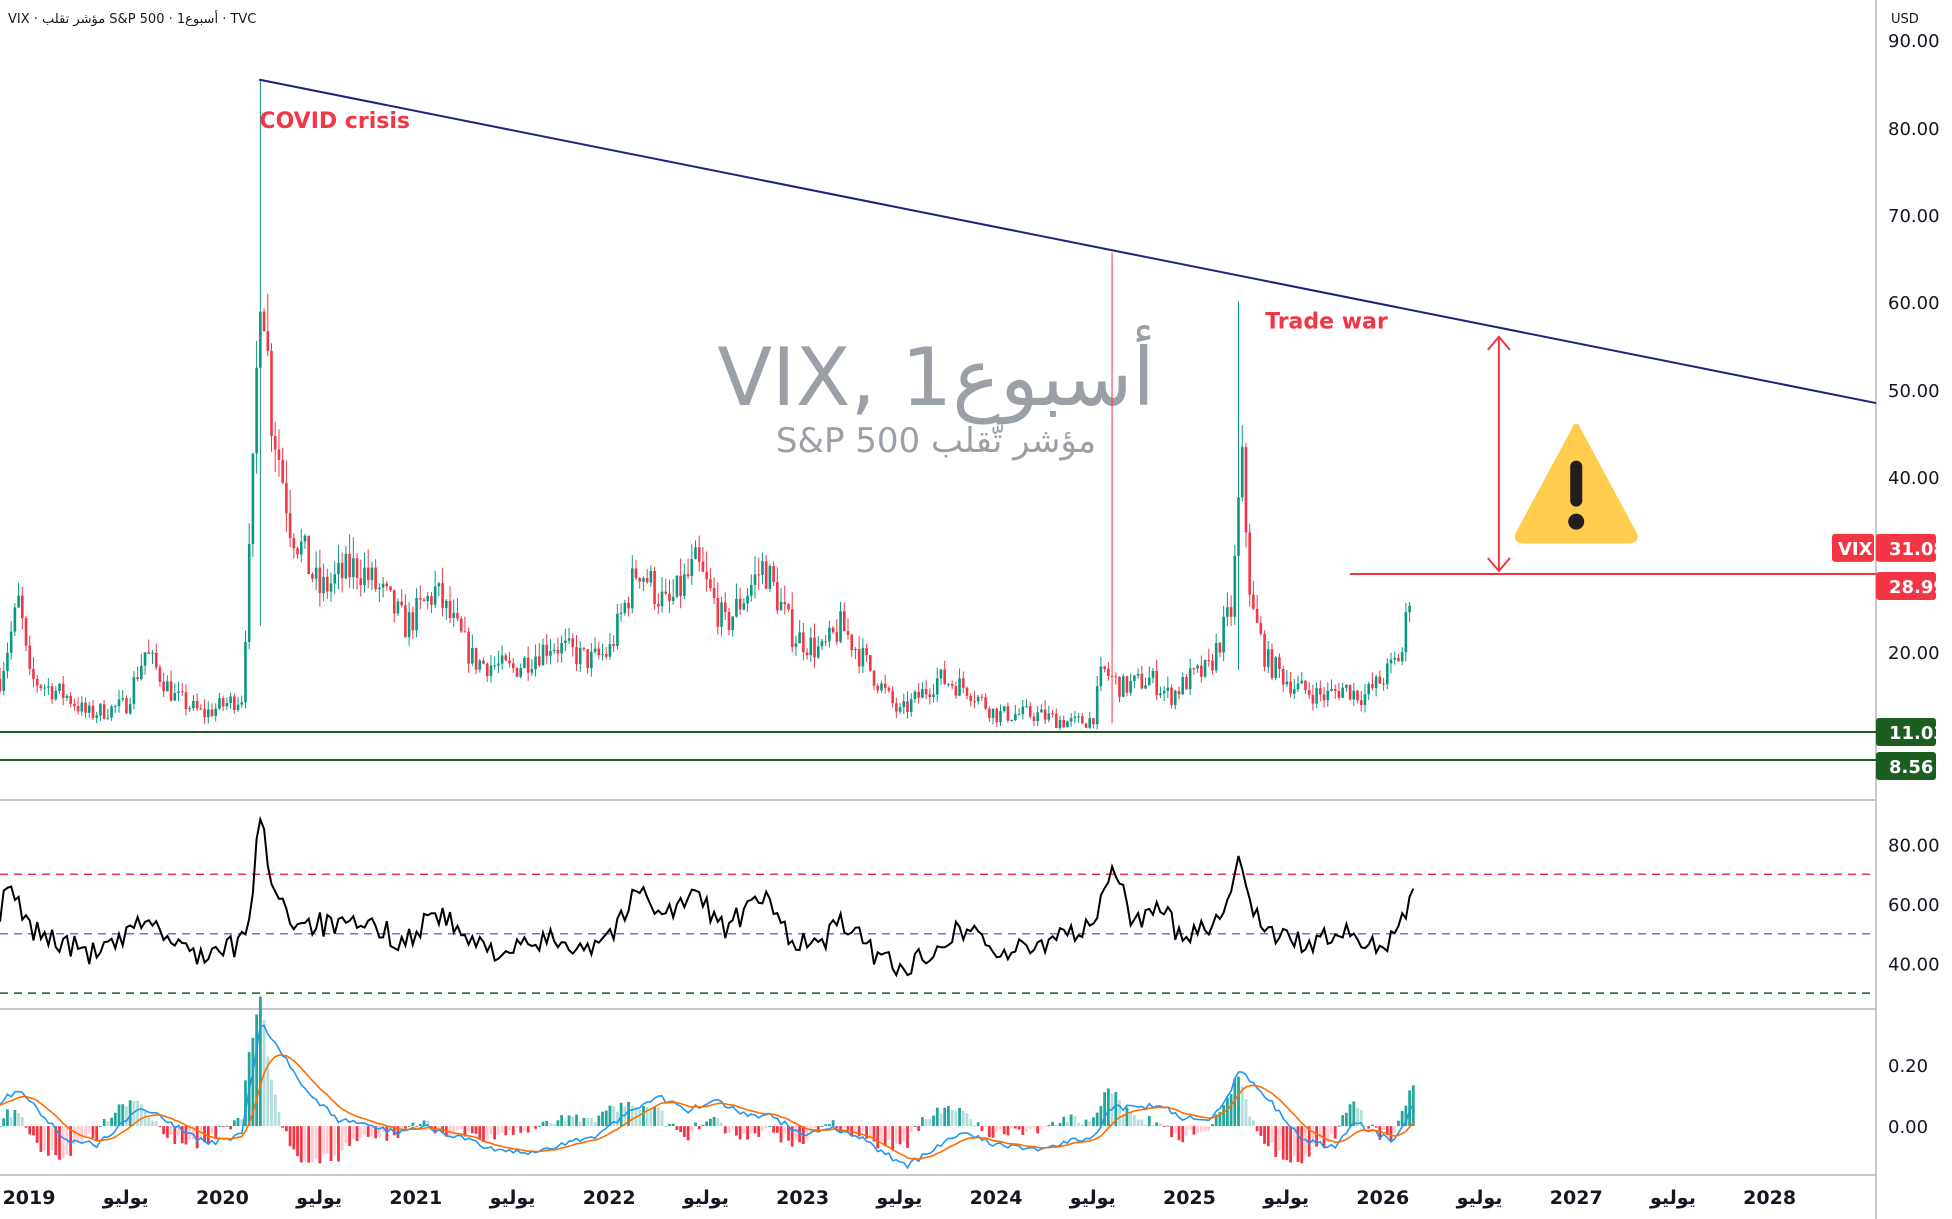  What do you see at coordinates (1914, 964) in the screenshot?
I see `rsi-tick-label: 40.00` at bounding box center [1914, 964].